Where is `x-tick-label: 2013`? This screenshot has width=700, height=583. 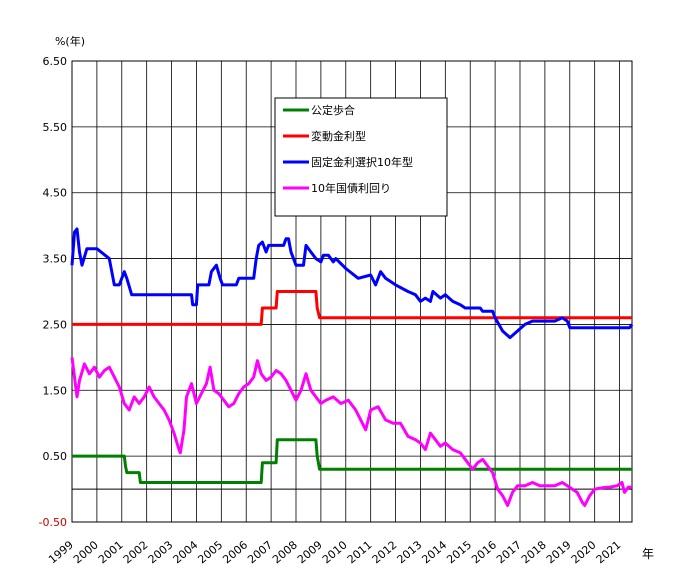 x-tick-label: 2013 is located at coordinates (410, 552).